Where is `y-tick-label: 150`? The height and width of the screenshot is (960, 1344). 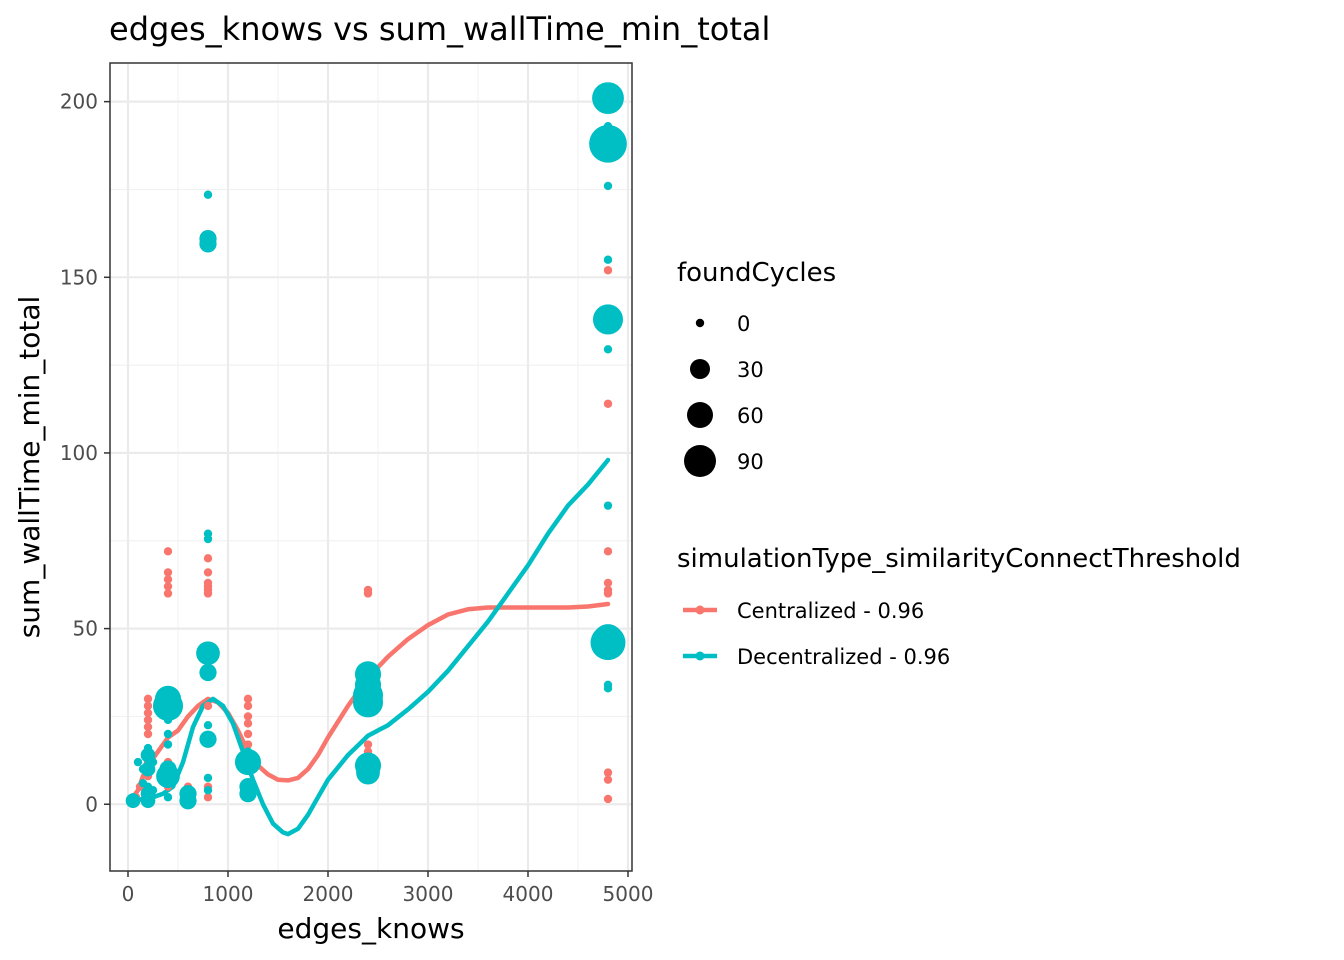
y-tick-label: 150 is located at coordinates (79, 277).